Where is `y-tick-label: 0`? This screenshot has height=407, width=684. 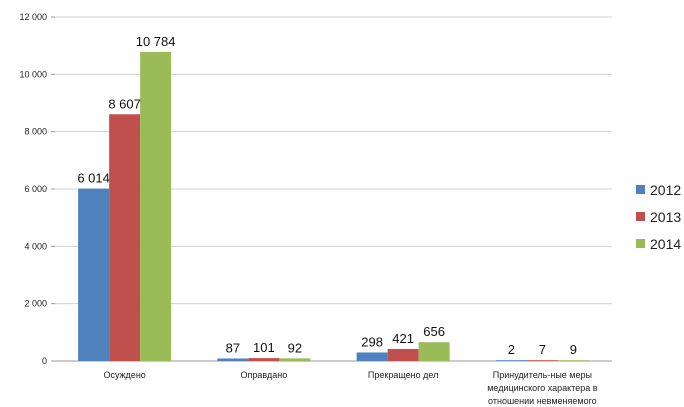 y-tick-label: 0 is located at coordinates (44, 361).